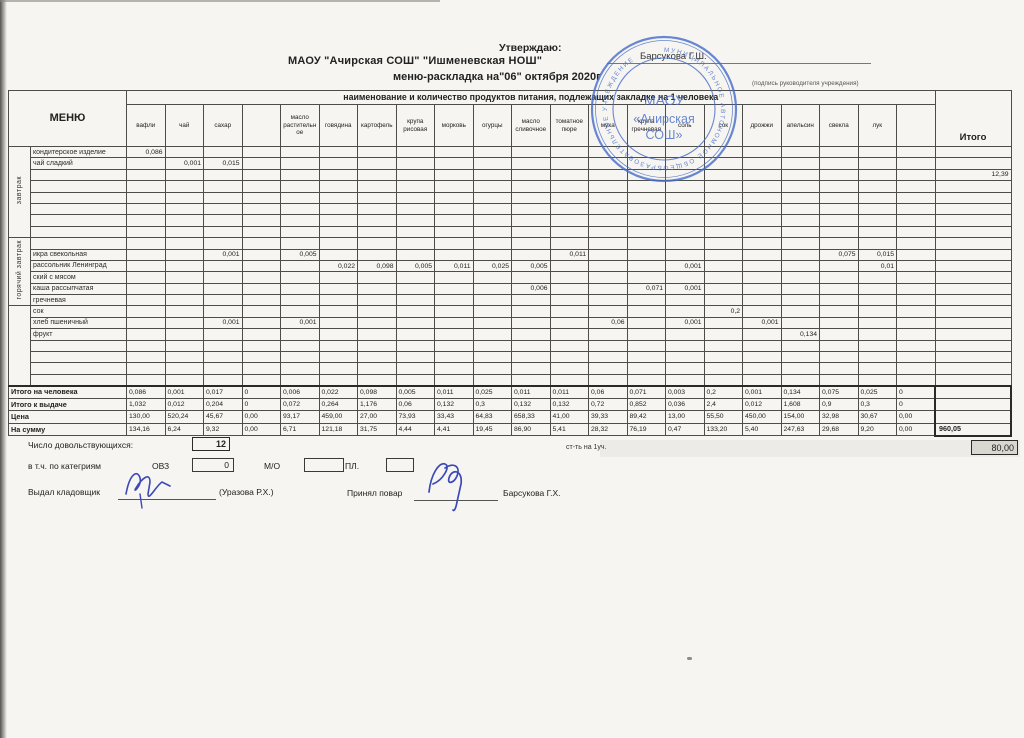  Describe the element at coordinates (492, 125) in the screenshot. I see `product-column-header-9: огурцы` at that location.